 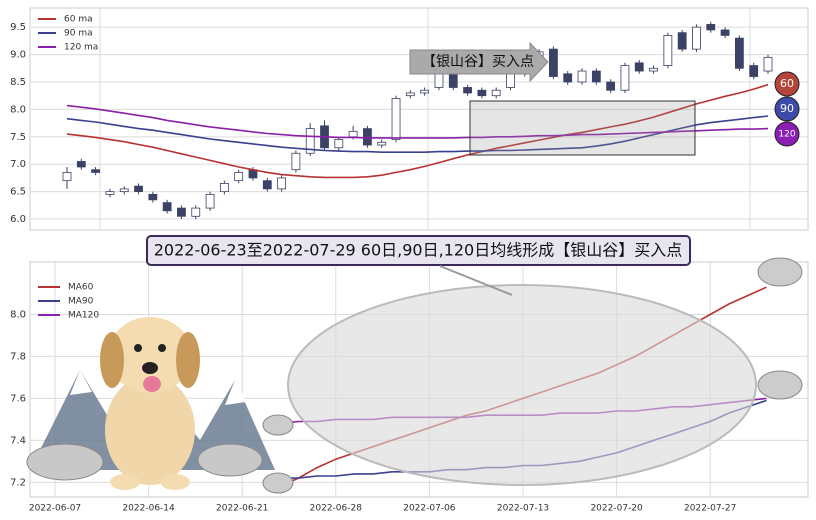 I want to click on y-tick-label: 7.8, so click(x=18, y=356).